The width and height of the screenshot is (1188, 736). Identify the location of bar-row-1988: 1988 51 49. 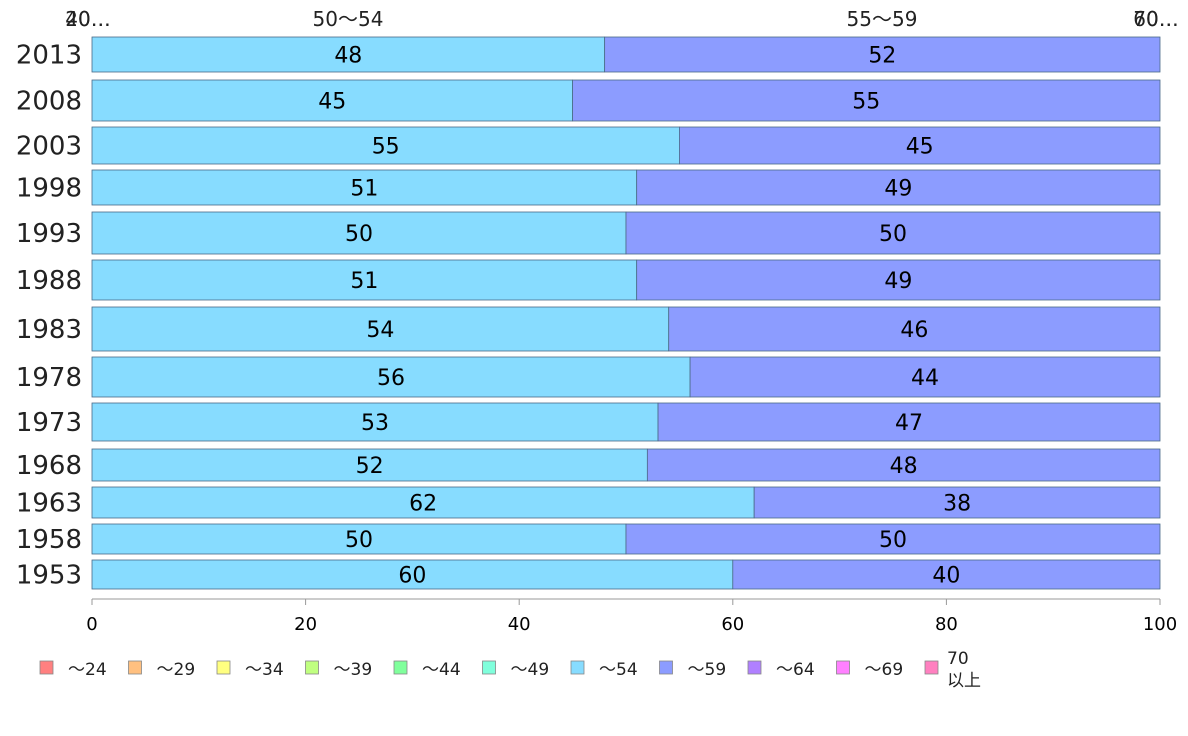
(588, 280).